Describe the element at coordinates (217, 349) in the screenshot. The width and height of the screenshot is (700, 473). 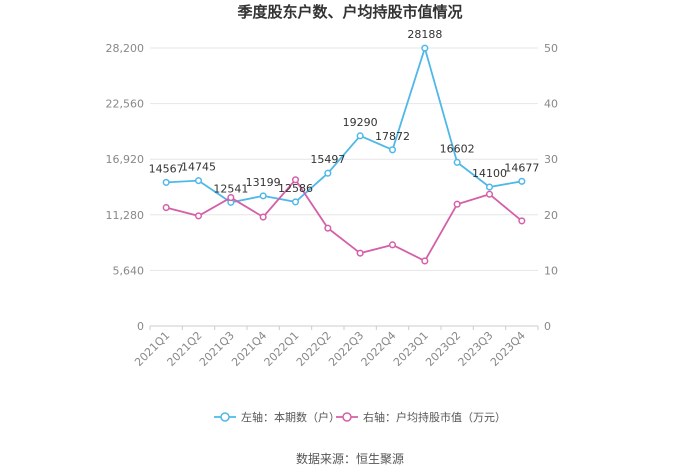
I see `x-tick-label: 2021Q3` at that location.